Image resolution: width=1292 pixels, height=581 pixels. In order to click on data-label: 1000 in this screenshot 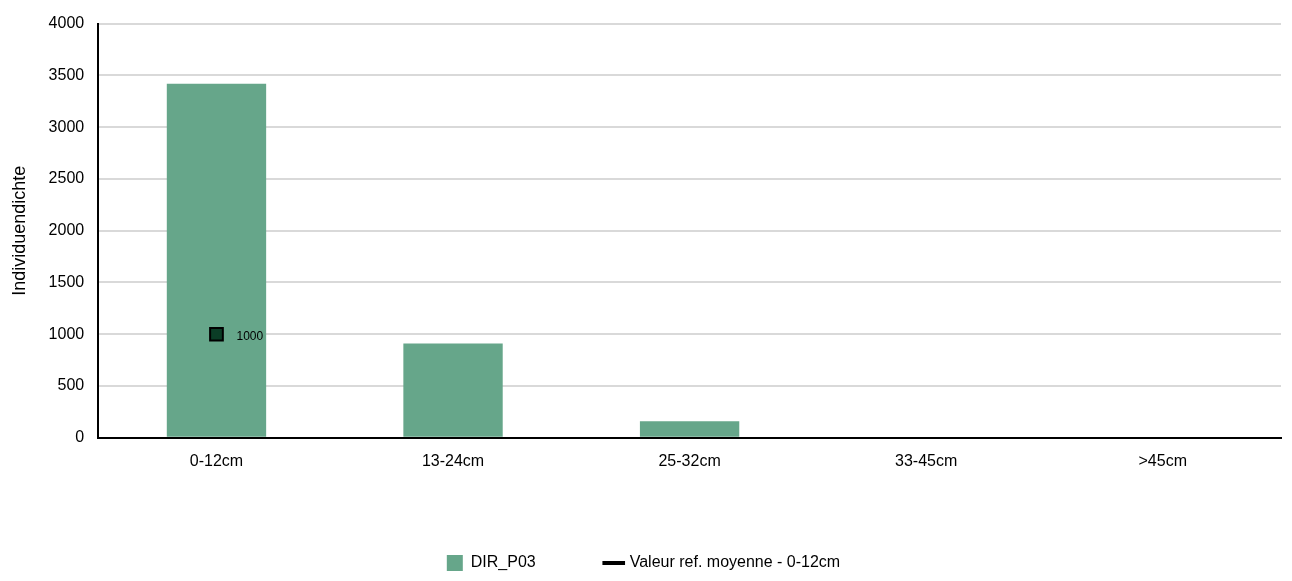, I will do `click(250, 335)`.